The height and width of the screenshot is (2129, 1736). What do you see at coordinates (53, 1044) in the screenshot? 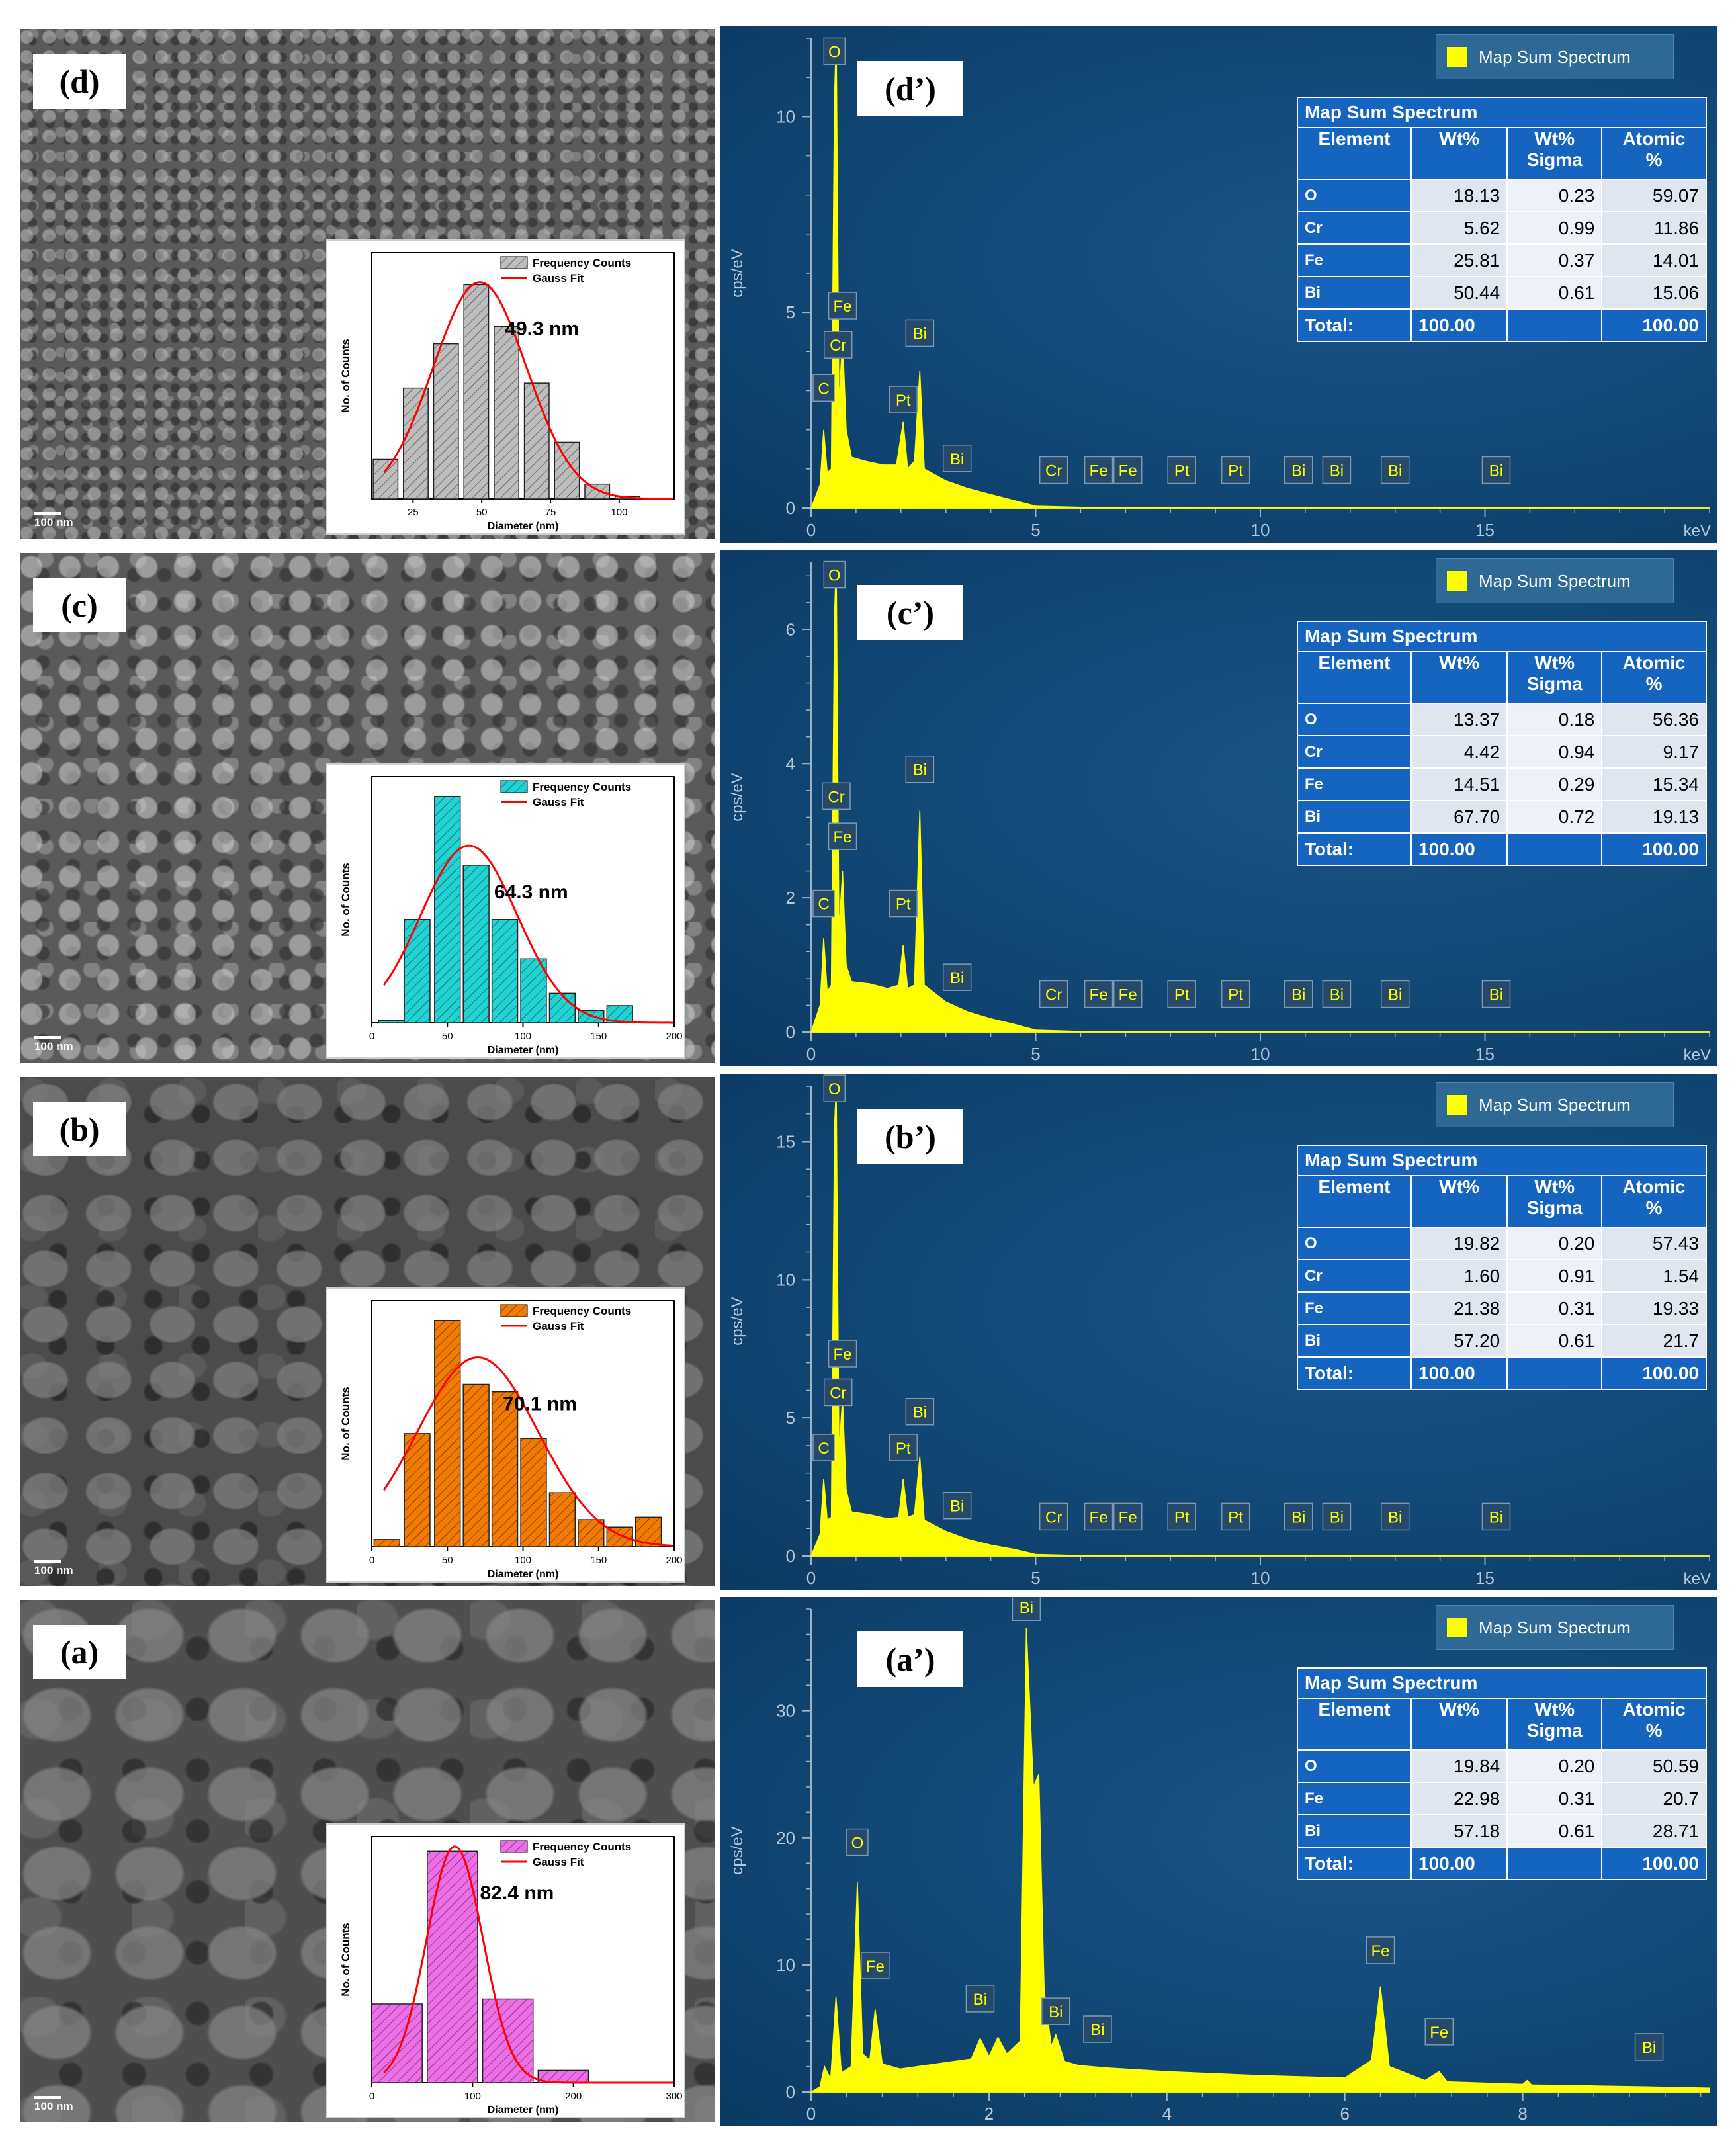
I see `scale-bar: 100 nm` at bounding box center [53, 1044].